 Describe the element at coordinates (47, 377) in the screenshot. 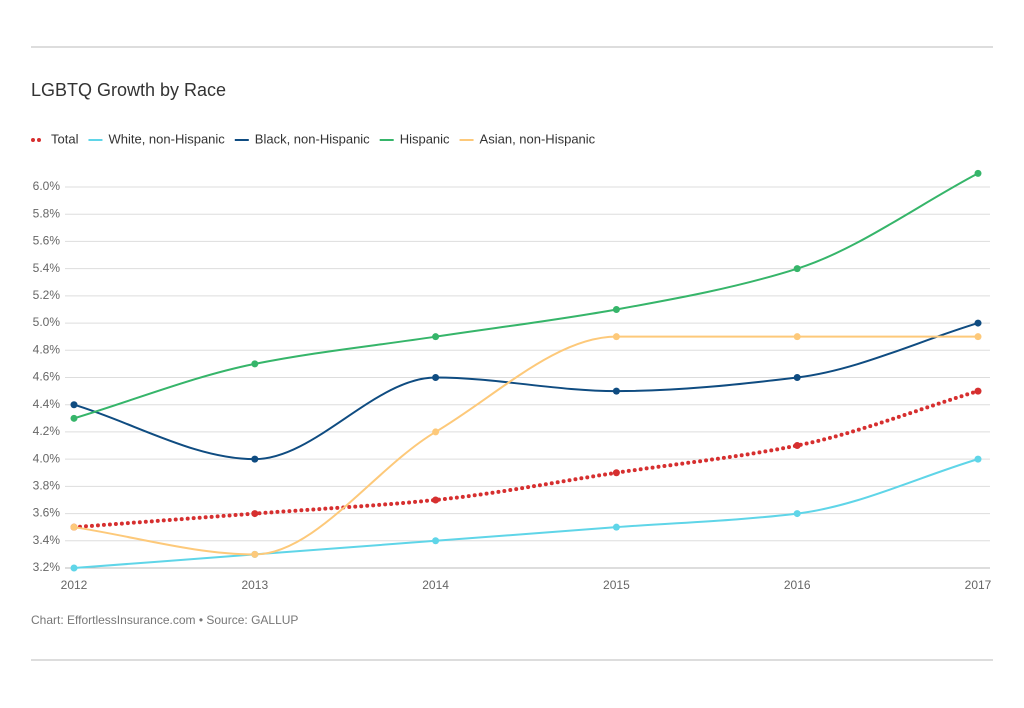

I see `y-tick-label: 4.6%` at that location.